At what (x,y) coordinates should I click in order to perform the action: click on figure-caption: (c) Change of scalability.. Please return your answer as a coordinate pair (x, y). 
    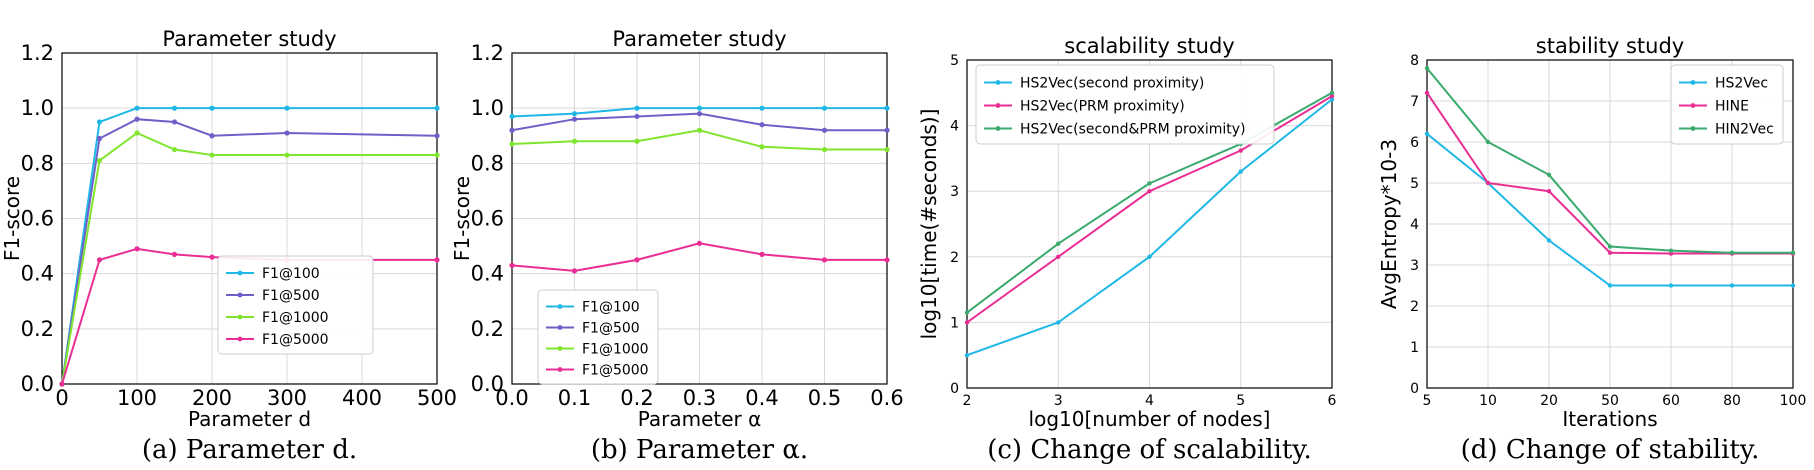
    Looking at the image, I should click on (1149, 450).